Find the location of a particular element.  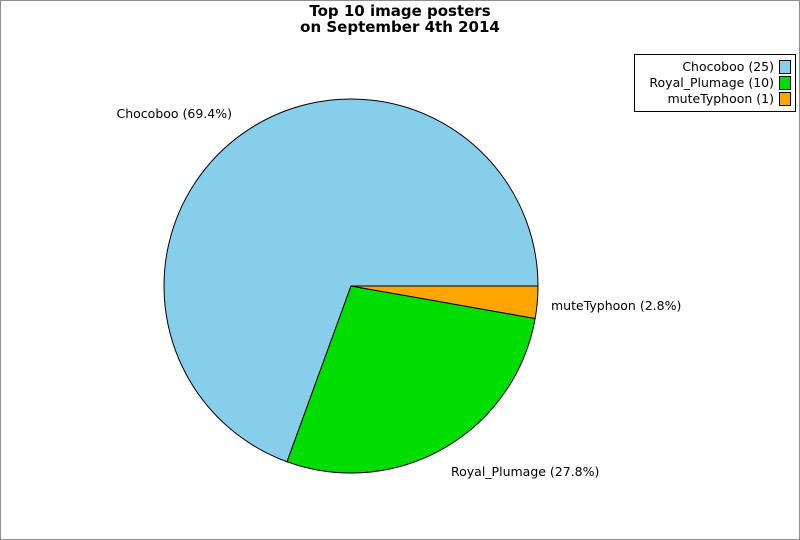

legend-item-label: muteTyphoon (1) is located at coordinates (720, 98).